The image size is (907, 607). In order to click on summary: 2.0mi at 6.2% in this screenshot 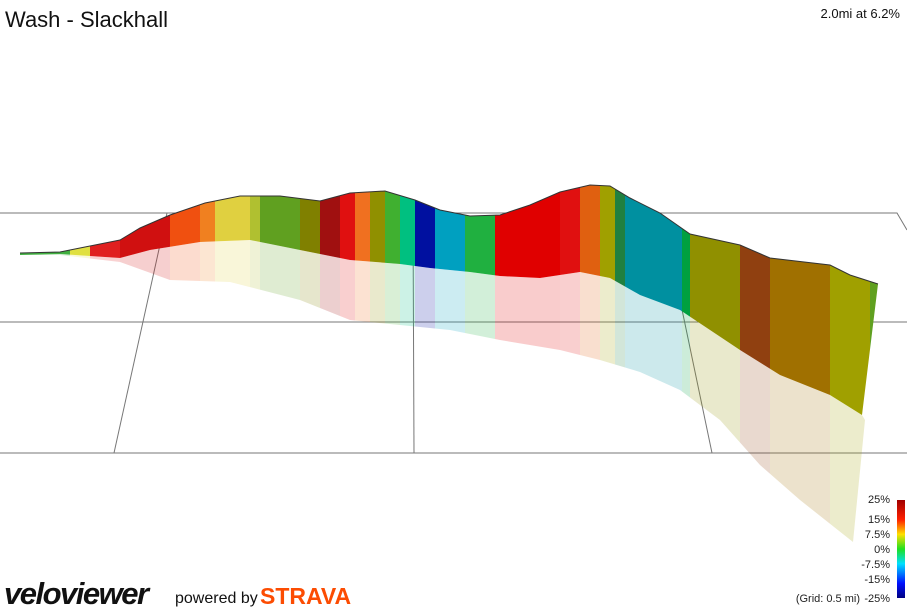, I will do `click(861, 13)`.